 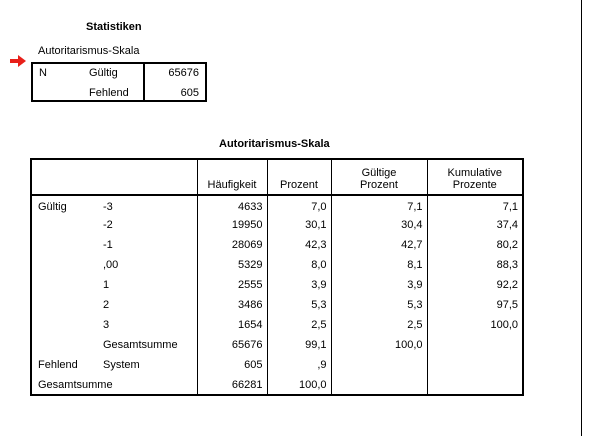 I want to click on row-value-label: 2, so click(x=106, y=305).